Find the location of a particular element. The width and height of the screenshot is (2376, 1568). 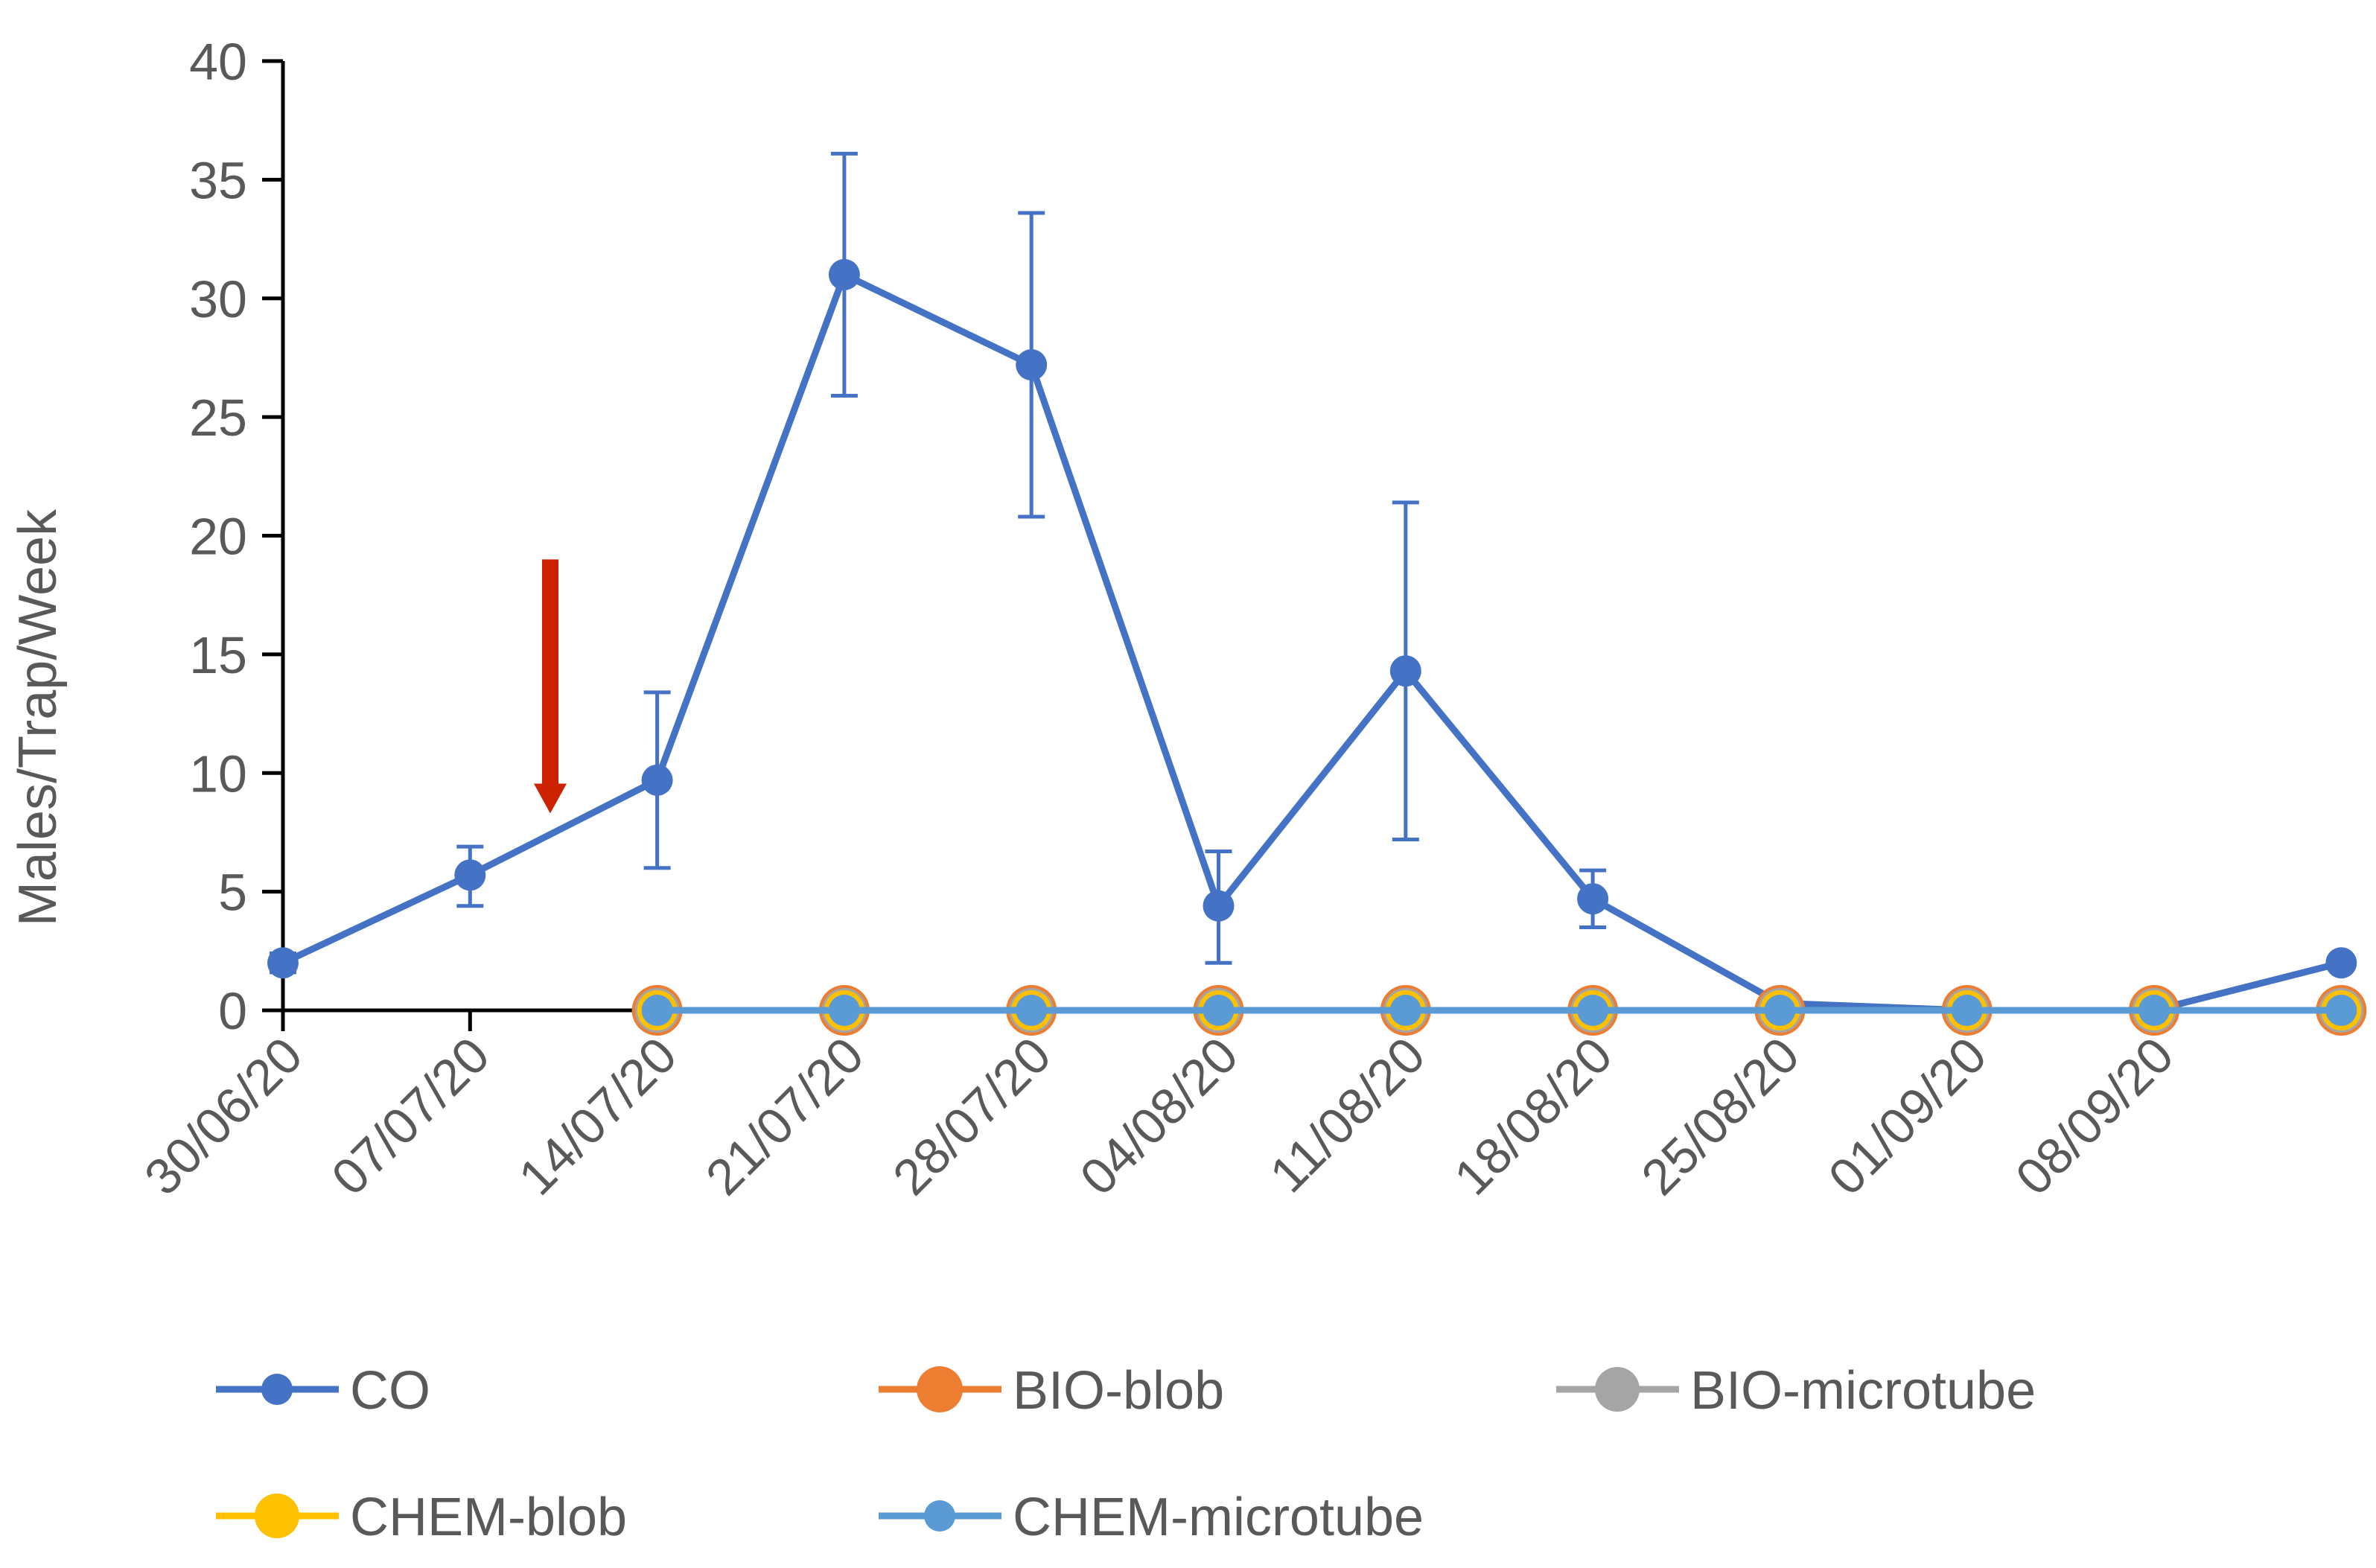

y-axis-title: Males/Trap/Week is located at coordinates (38, 717).